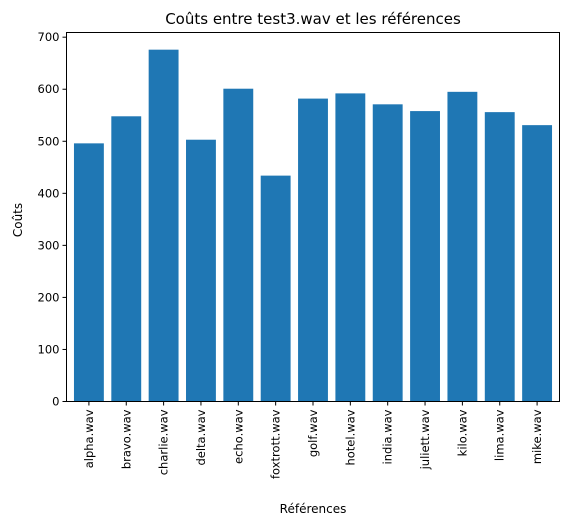 Image resolution: width=571 pixels, height=525 pixels. What do you see at coordinates (52, 219) in the screenshot?
I see `y-axis-ticks: 0 100 200 300 400 500 600 700` at bounding box center [52, 219].